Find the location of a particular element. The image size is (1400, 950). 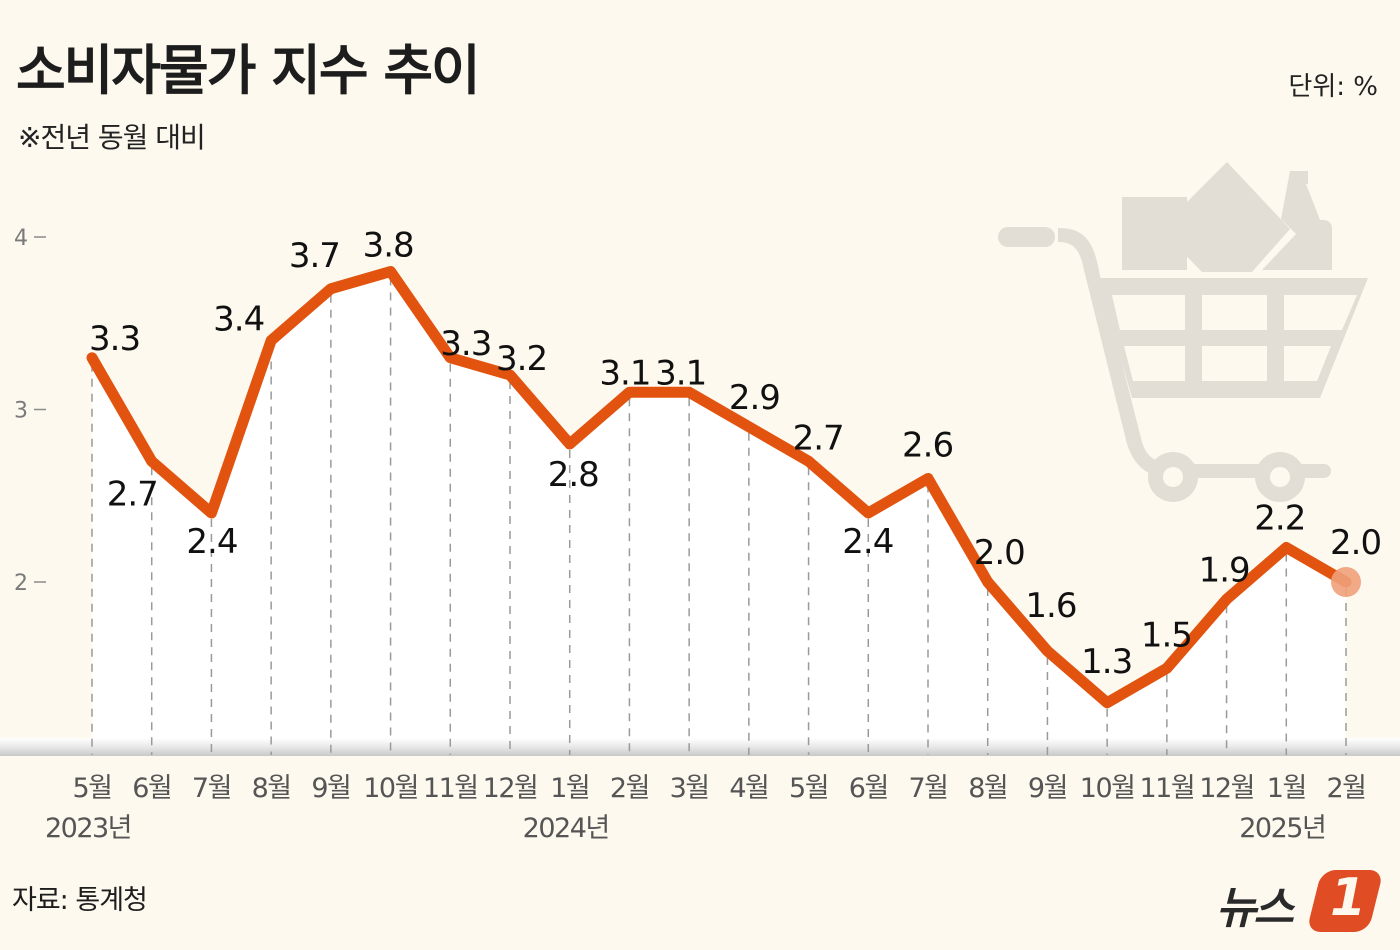

latest-point-marker is located at coordinates (1346, 582).